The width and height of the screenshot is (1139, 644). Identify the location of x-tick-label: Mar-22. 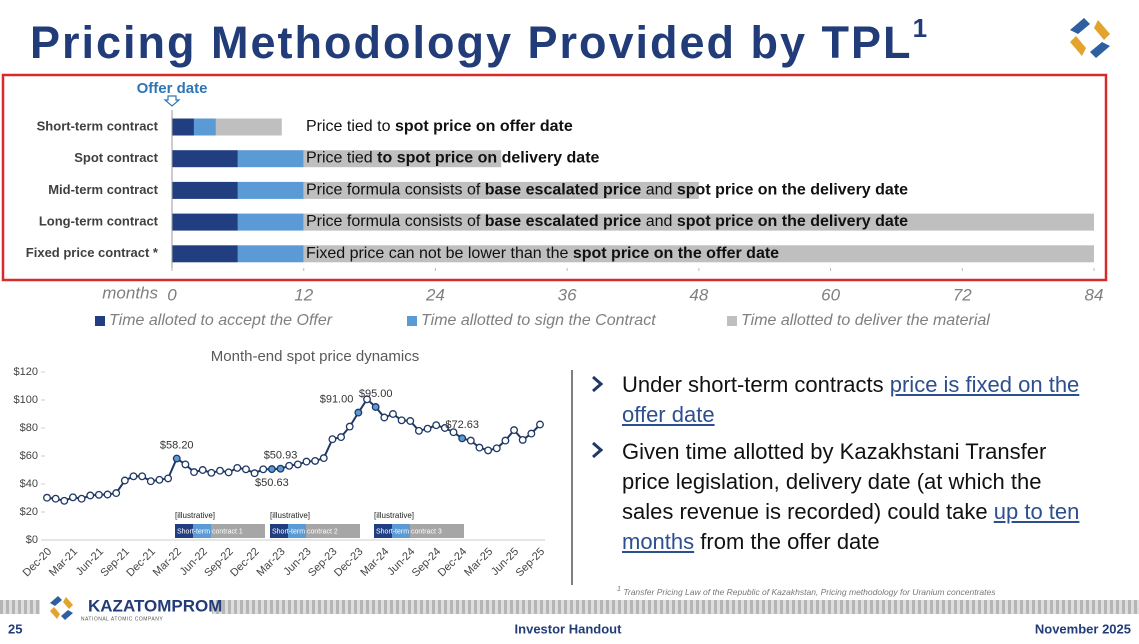
(167, 562).